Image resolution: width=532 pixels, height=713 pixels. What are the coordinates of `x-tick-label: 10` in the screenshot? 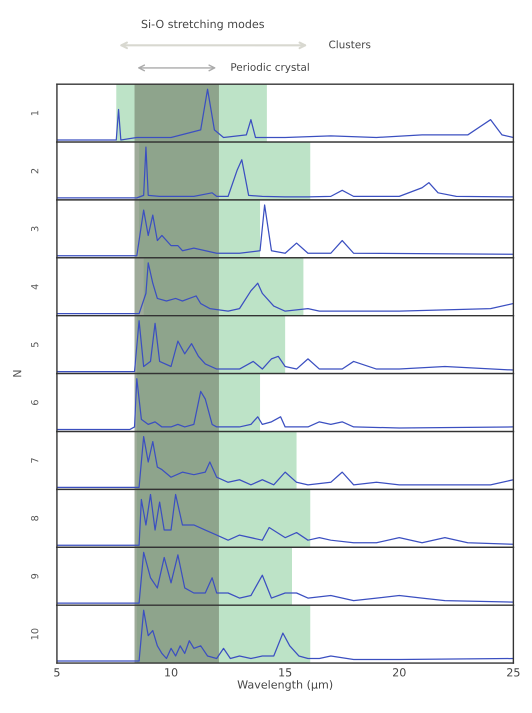 It's located at (171, 672).